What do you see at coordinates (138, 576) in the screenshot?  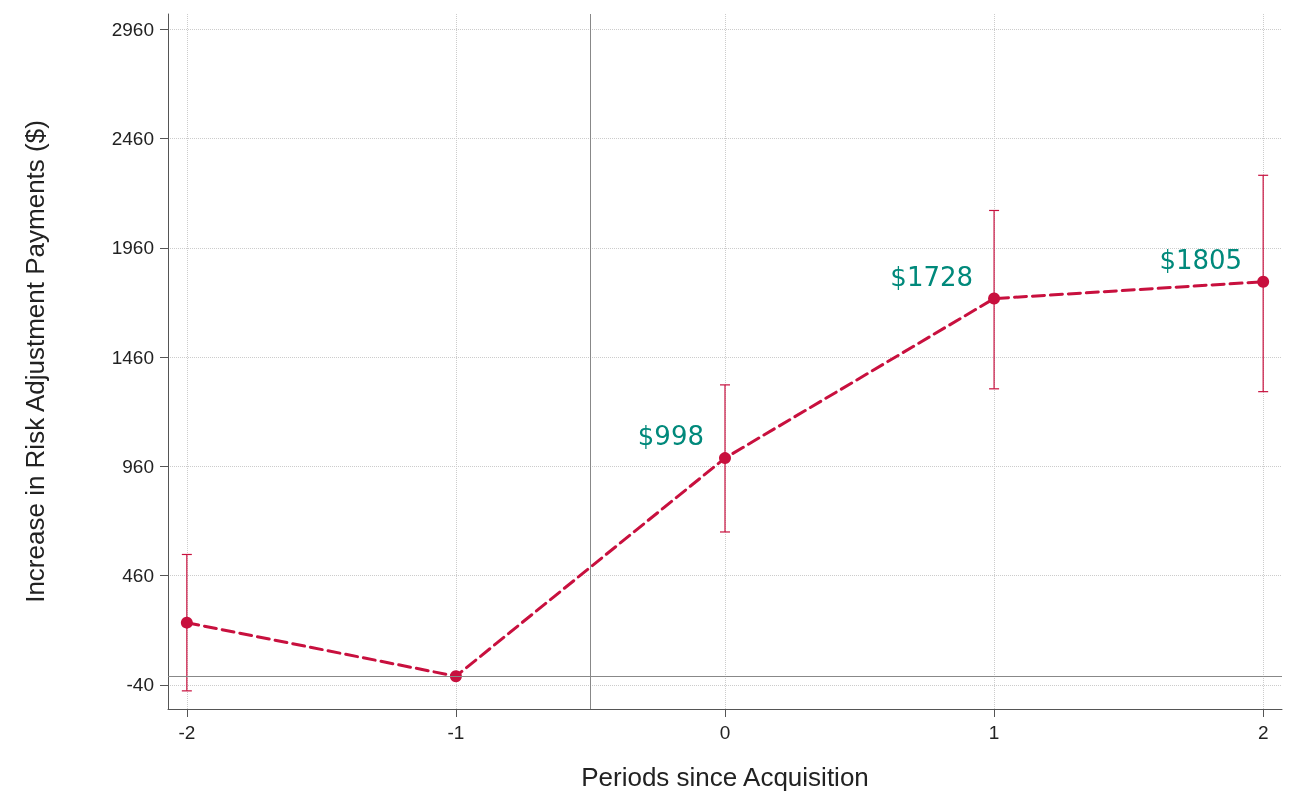 I see `y-tick-label: 460` at bounding box center [138, 576].